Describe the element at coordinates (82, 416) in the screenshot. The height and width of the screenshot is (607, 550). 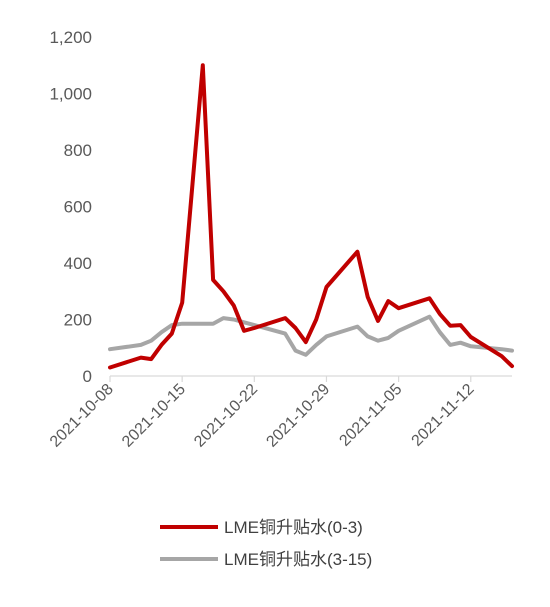
I see `x-tick-label: 2021-10-08` at that location.